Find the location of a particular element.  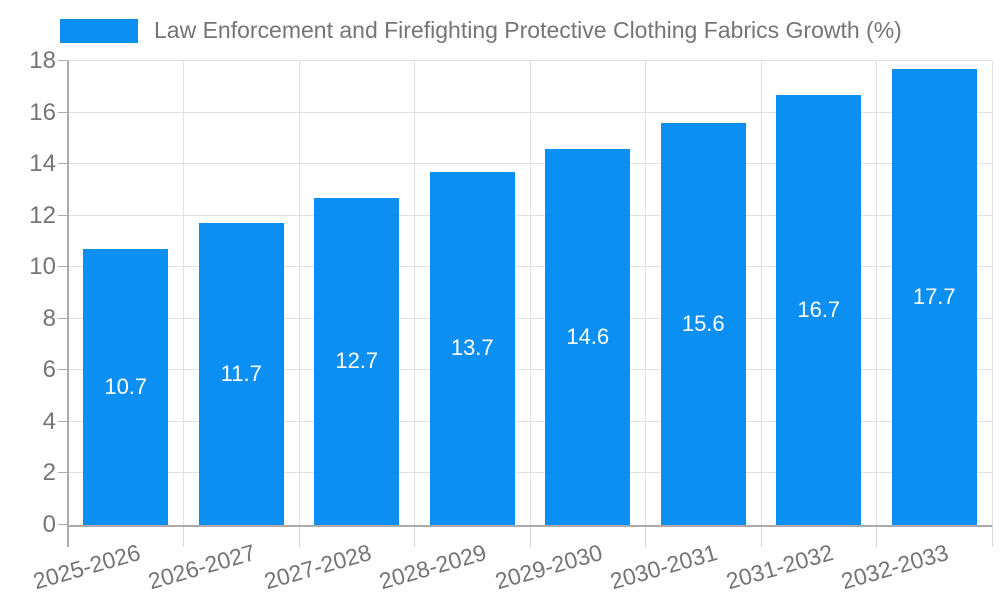

bar-value-label: 12.7 is located at coordinates (357, 361).